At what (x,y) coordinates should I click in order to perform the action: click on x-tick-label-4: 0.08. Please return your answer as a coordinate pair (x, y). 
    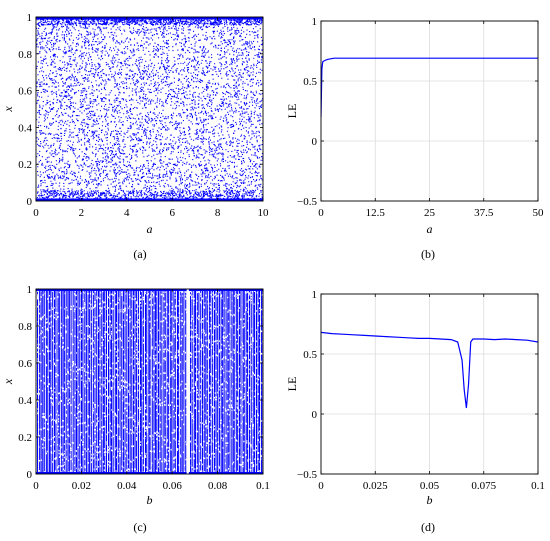
    Looking at the image, I should click on (218, 486).